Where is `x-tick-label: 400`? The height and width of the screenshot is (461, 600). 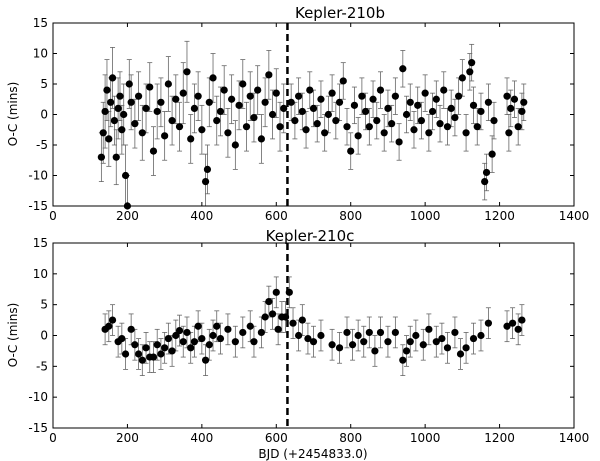 x-tick-label: 400 is located at coordinates (201, 438).